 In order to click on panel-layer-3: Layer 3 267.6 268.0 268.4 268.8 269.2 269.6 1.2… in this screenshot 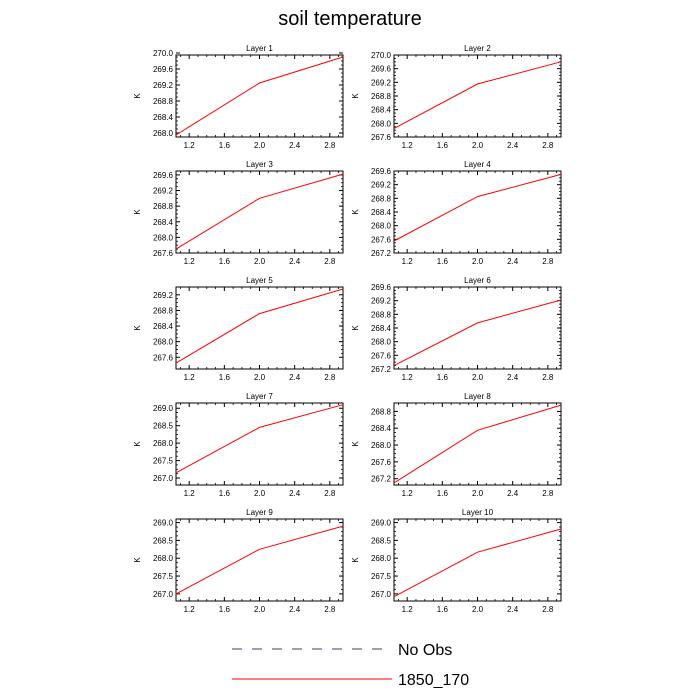, I will do `click(238, 213)`.